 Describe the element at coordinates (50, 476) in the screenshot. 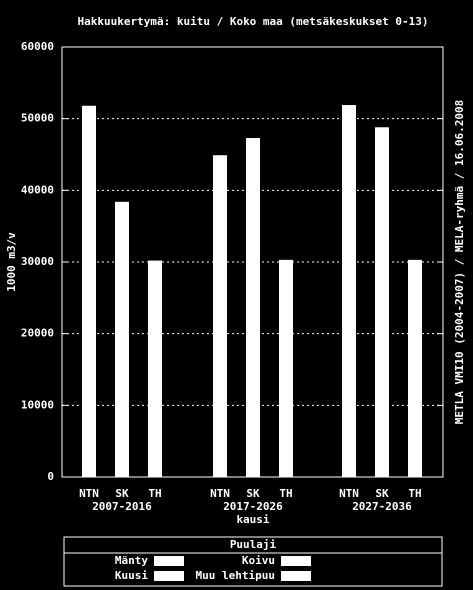

I see `y-tick-label: 0` at that location.